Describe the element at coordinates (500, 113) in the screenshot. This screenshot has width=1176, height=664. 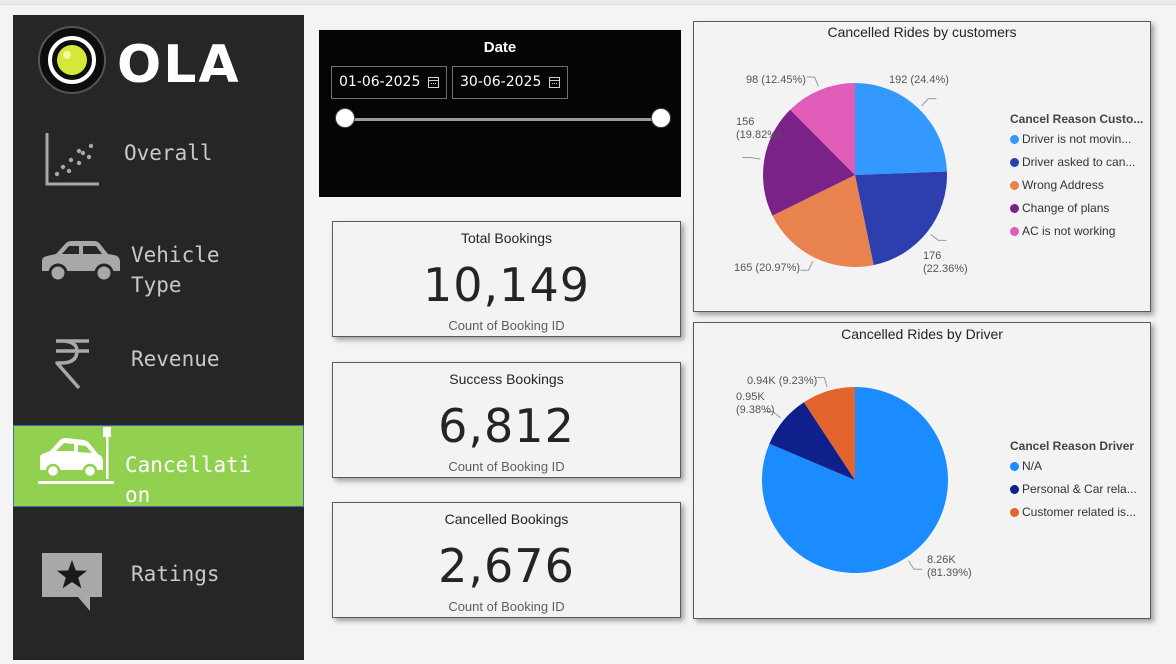
I see `date-slicer: Date 01-06-2025 30-06-2025` at that location.